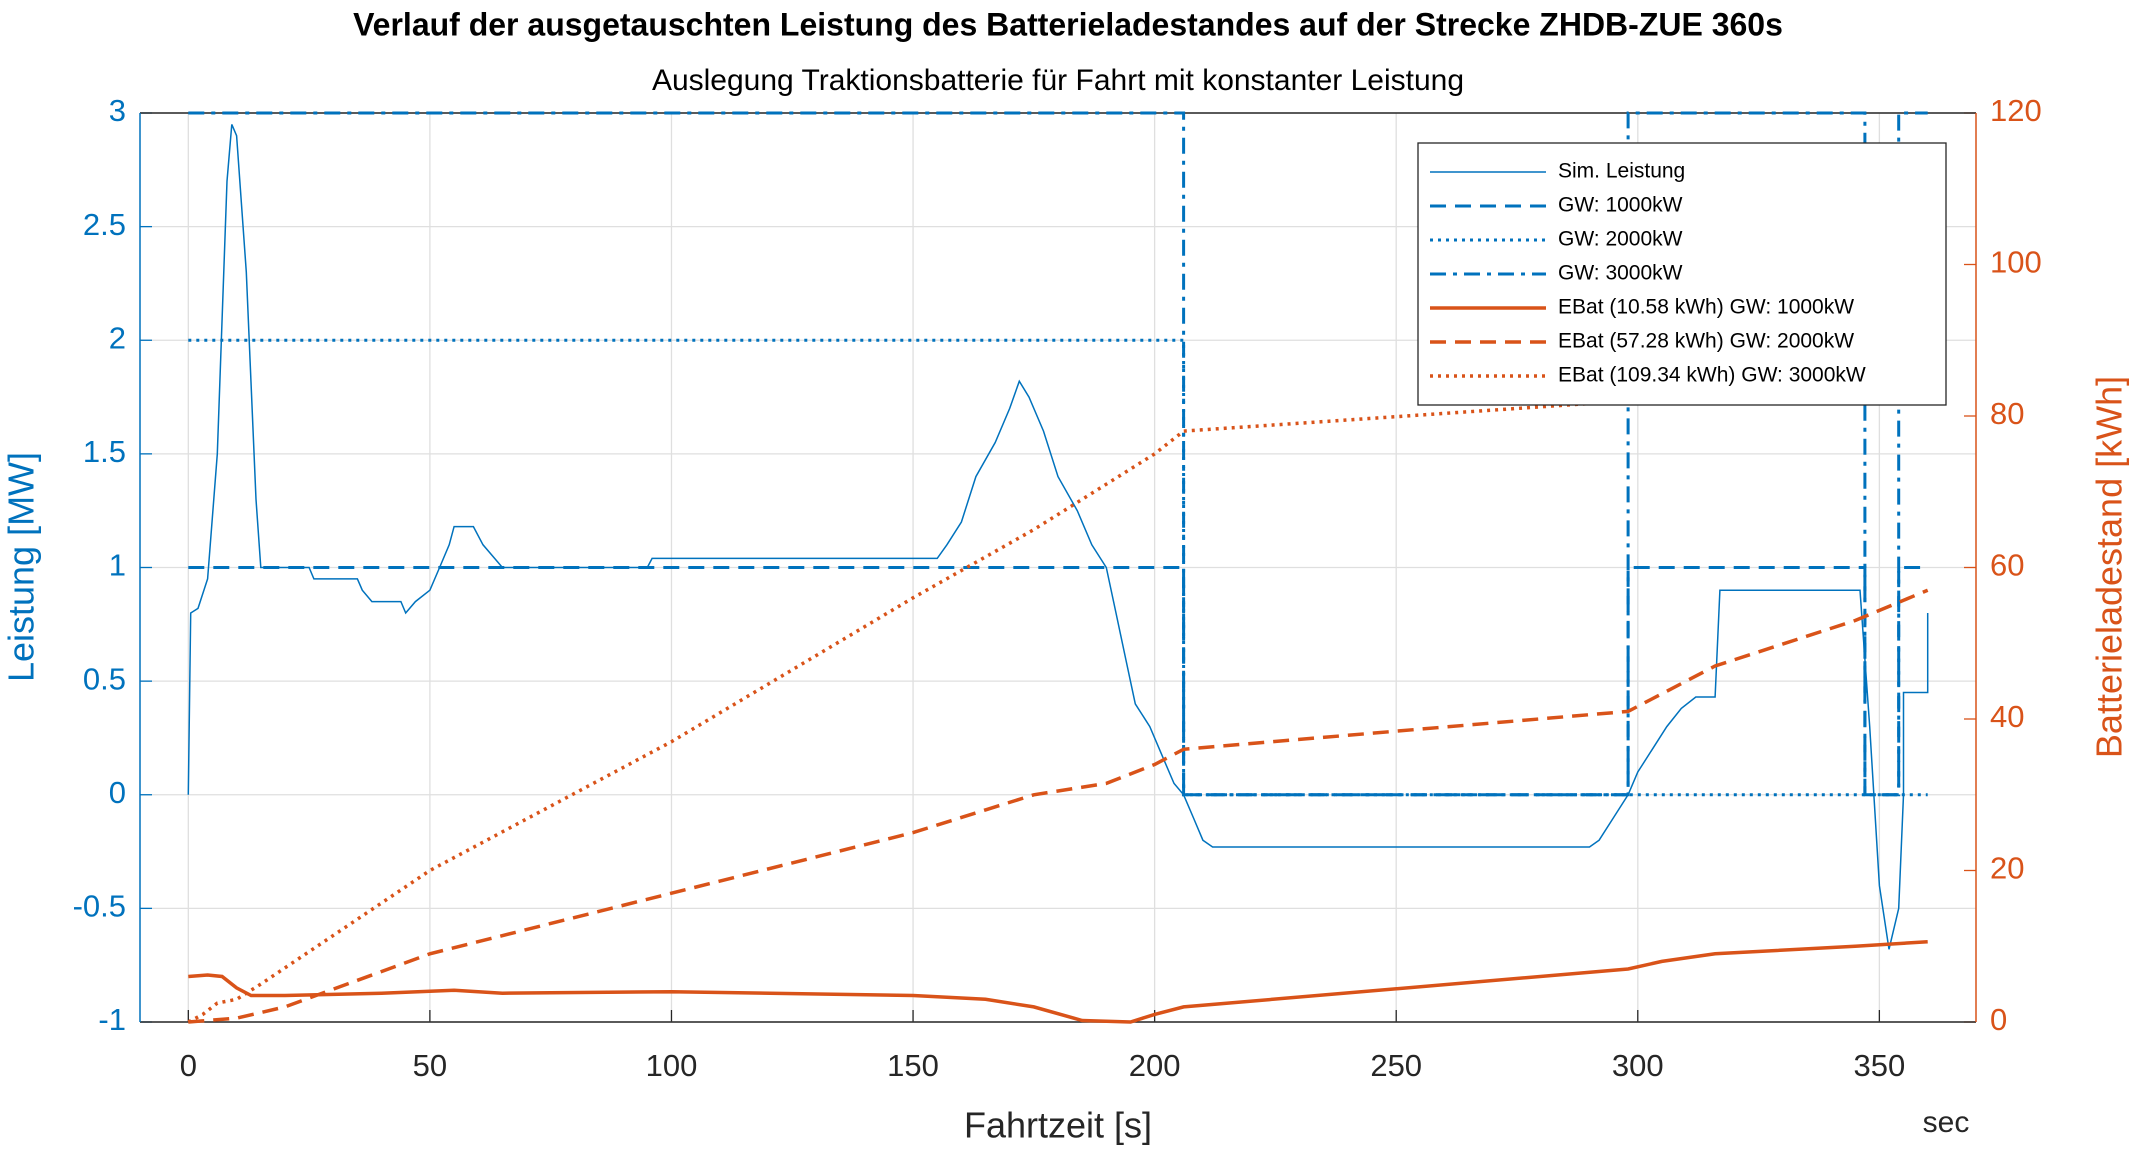 The image size is (2137, 1155). Describe the element at coordinates (1620, 239) in the screenshot. I see `legend-label: GW: 2000kW` at that location.